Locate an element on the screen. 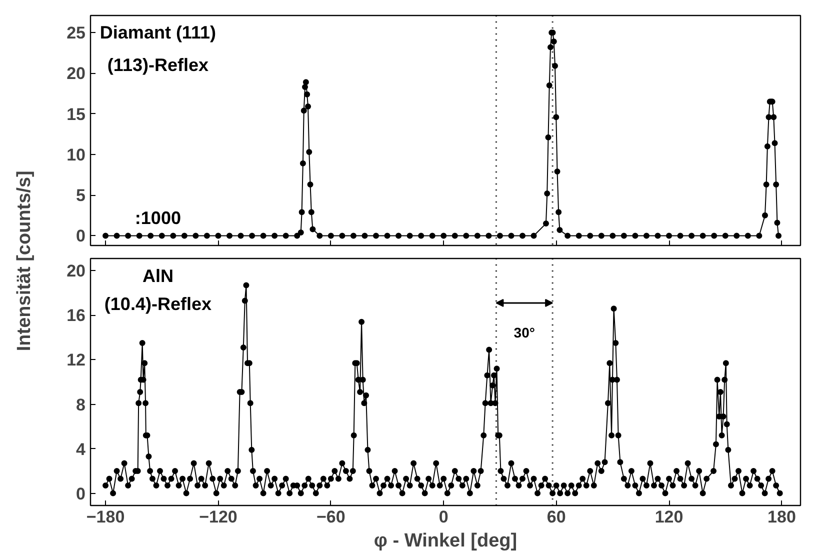 The width and height of the screenshot is (813, 554). x-tick-label: −180 is located at coordinates (105, 517).